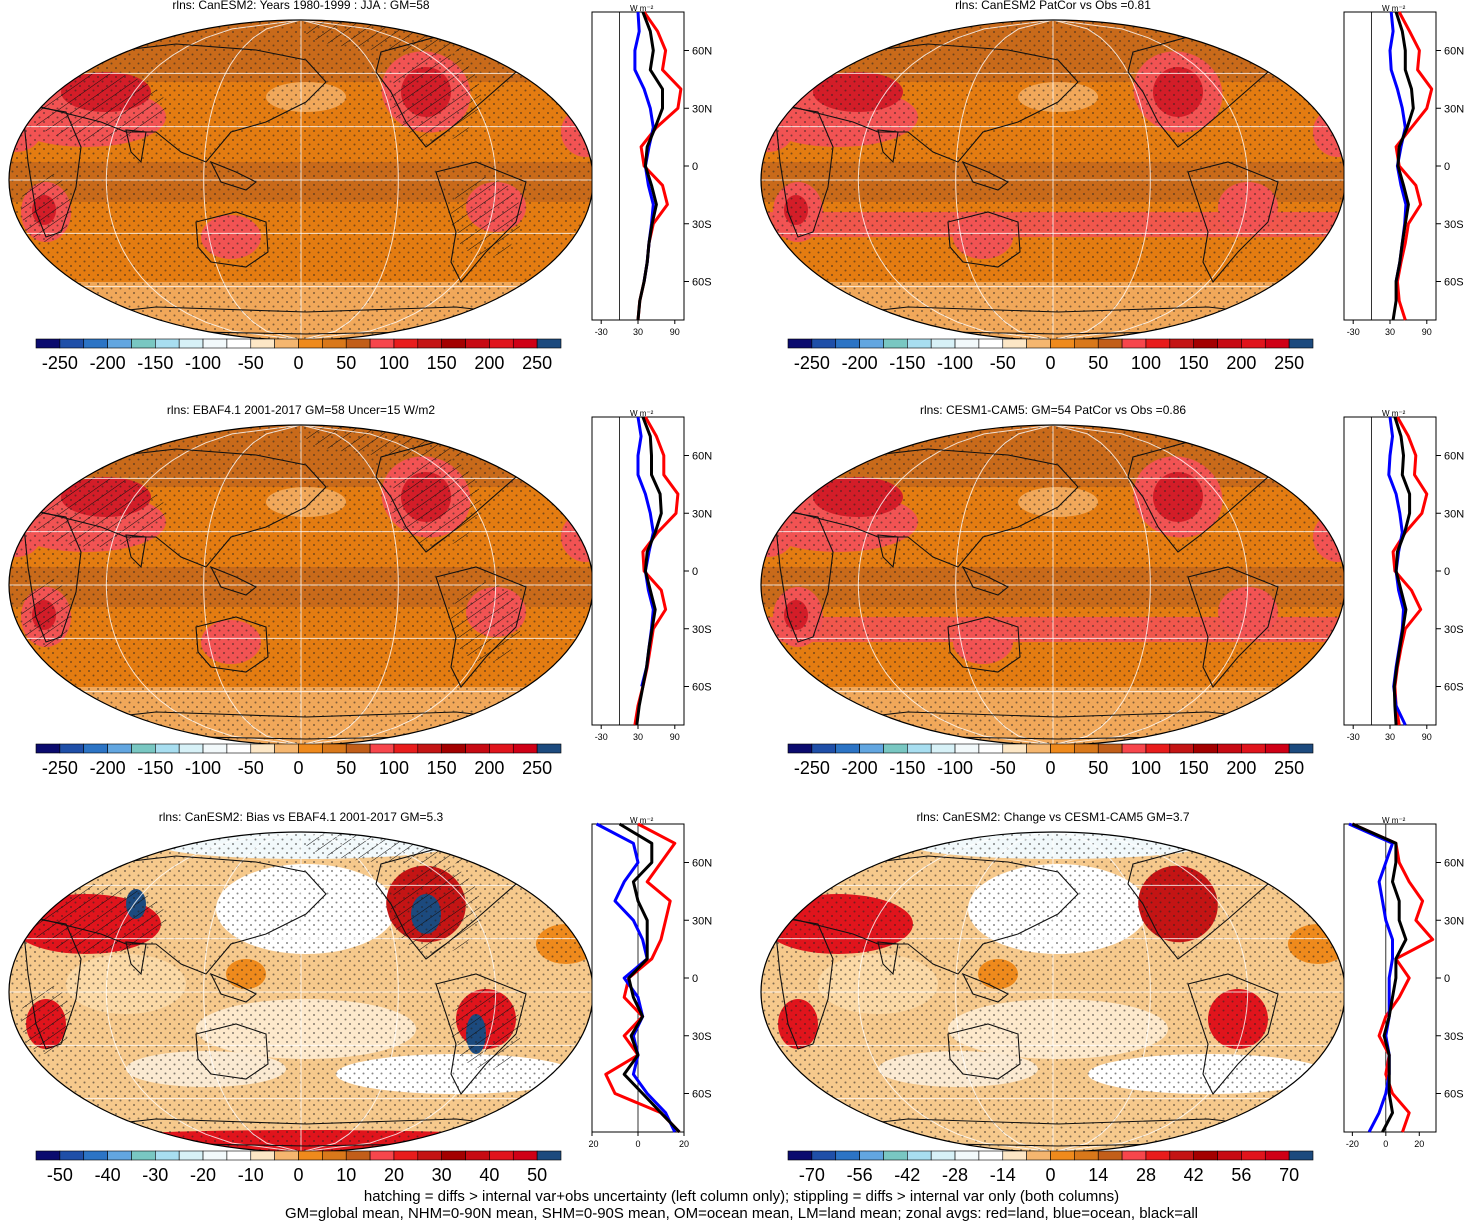 This screenshot has height=1222, width=1483. Describe the element at coordinates (1403, 170) in the screenshot. I see `zonal-canesm2-patcor: W m⁻² 60N 30N 0 30S 60S -30 30 90` at that location.